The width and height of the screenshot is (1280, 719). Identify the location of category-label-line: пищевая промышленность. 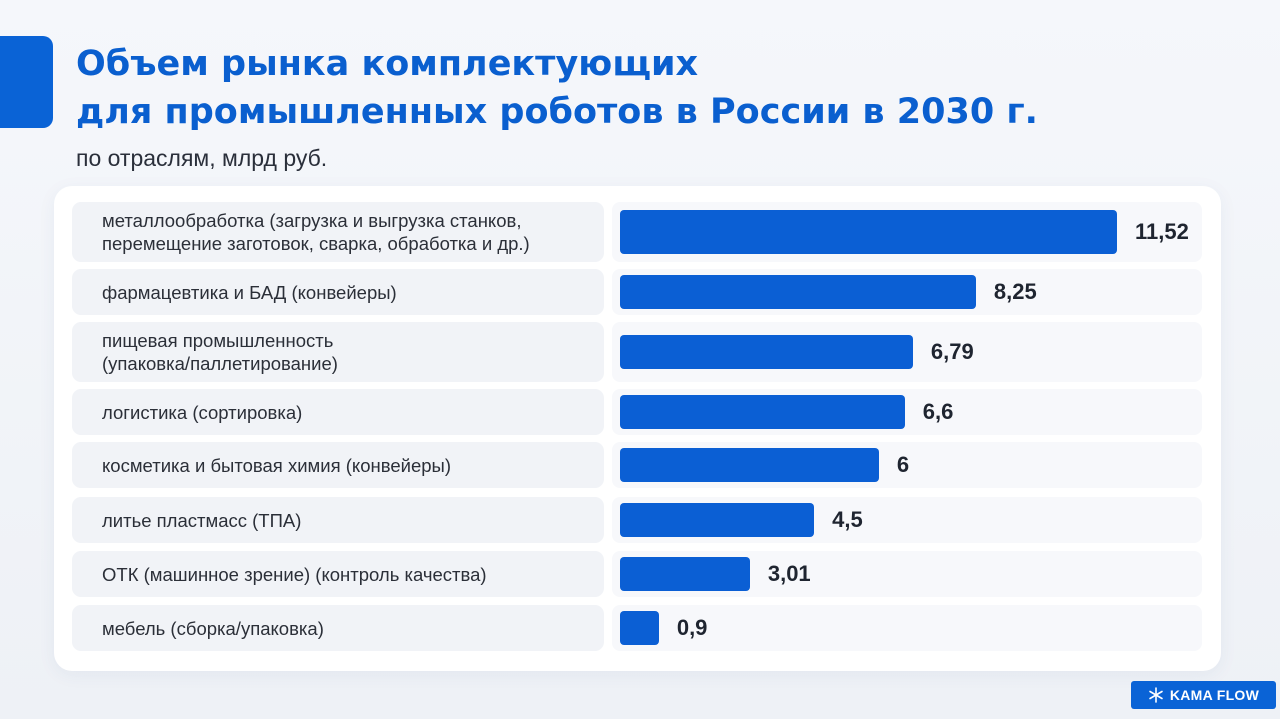
(218, 340).